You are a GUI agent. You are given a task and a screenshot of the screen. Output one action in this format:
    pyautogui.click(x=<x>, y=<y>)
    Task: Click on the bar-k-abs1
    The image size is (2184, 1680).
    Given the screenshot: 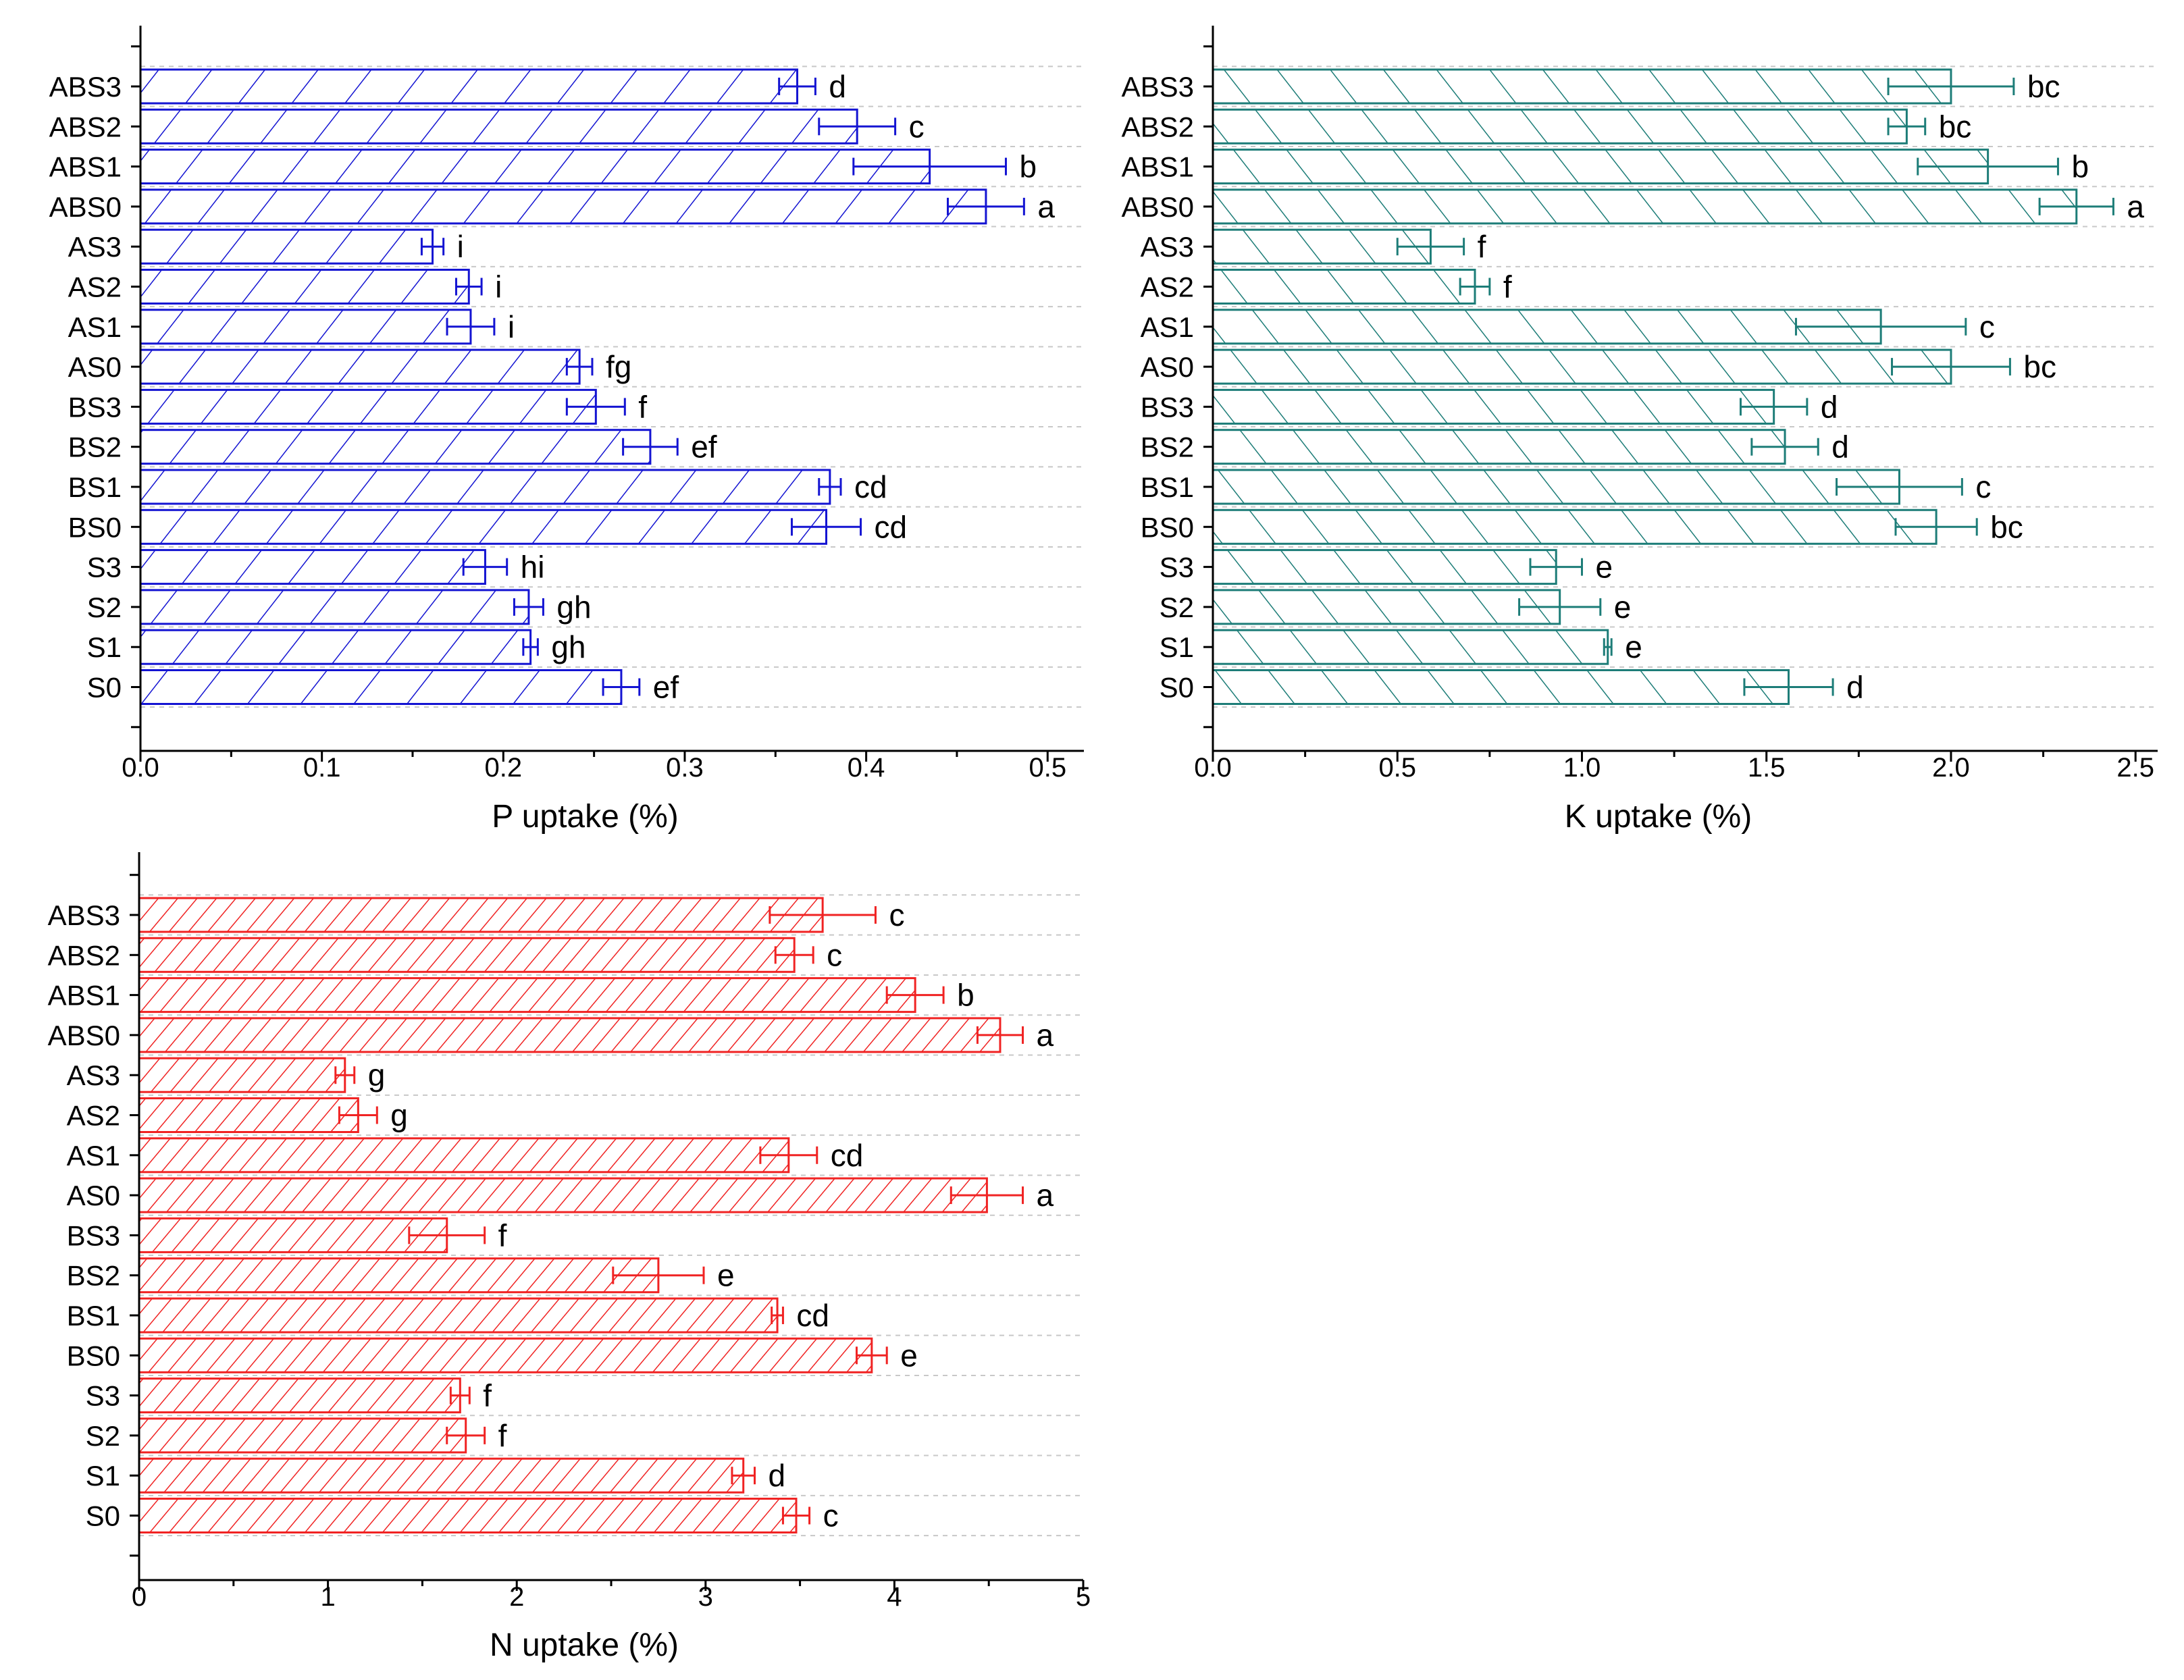 What is the action you would take?
    pyautogui.click(x=1601, y=167)
    